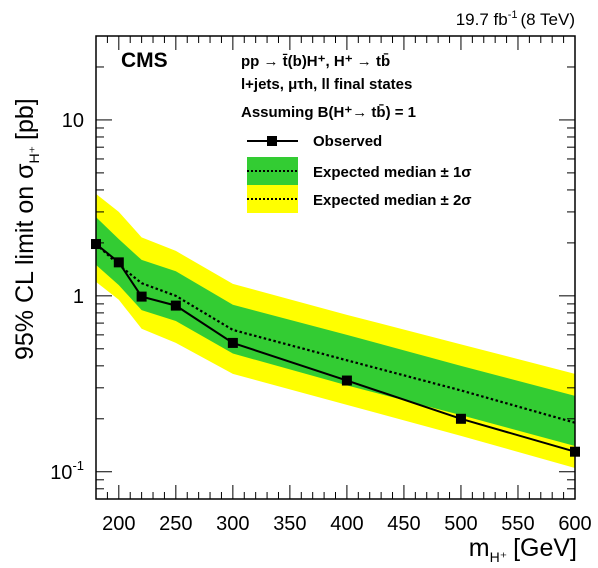 The height and width of the screenshot is (568, 598). What do you see at coordinates (25, 261) in the screenshot?
I see `y-axis-label-main: 95% CL limit on σ` at bounding box center [25, 261].